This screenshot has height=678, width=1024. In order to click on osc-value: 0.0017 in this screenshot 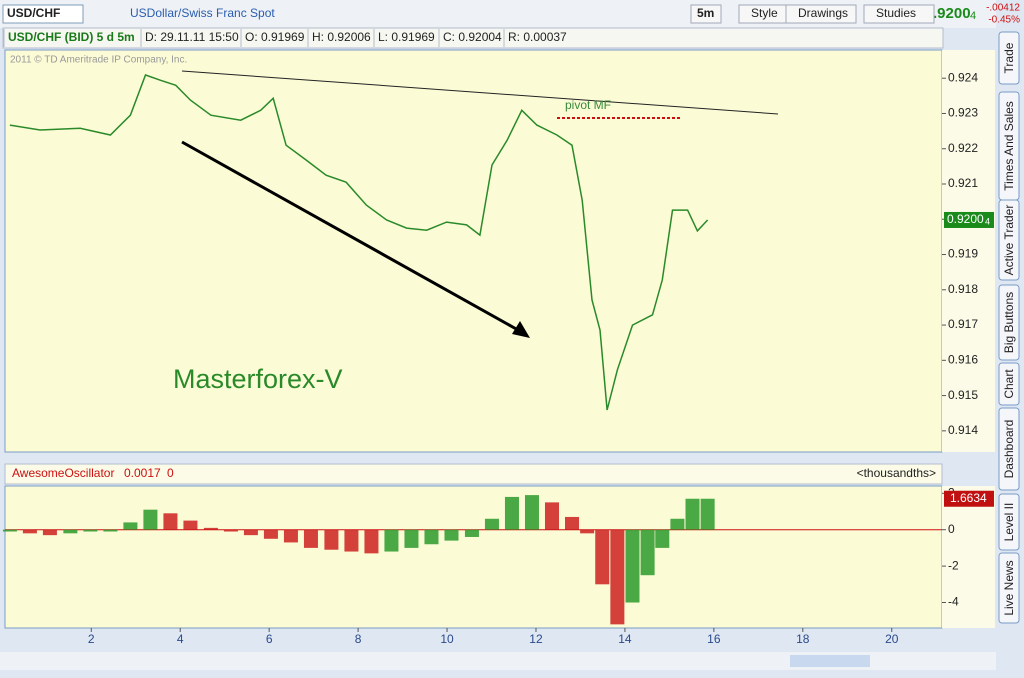, I will do `click(142, 473)`.